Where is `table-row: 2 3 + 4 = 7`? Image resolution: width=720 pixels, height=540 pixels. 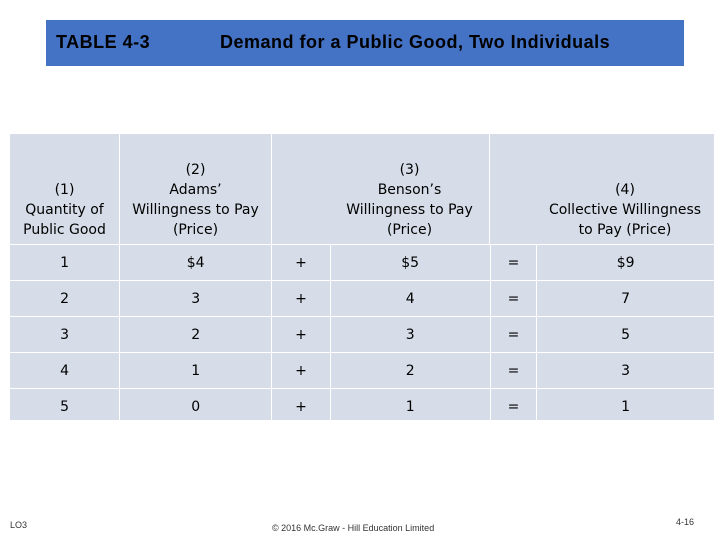 table-row: 2 3 + 4 = 7 is located at coordinates (362, 298).